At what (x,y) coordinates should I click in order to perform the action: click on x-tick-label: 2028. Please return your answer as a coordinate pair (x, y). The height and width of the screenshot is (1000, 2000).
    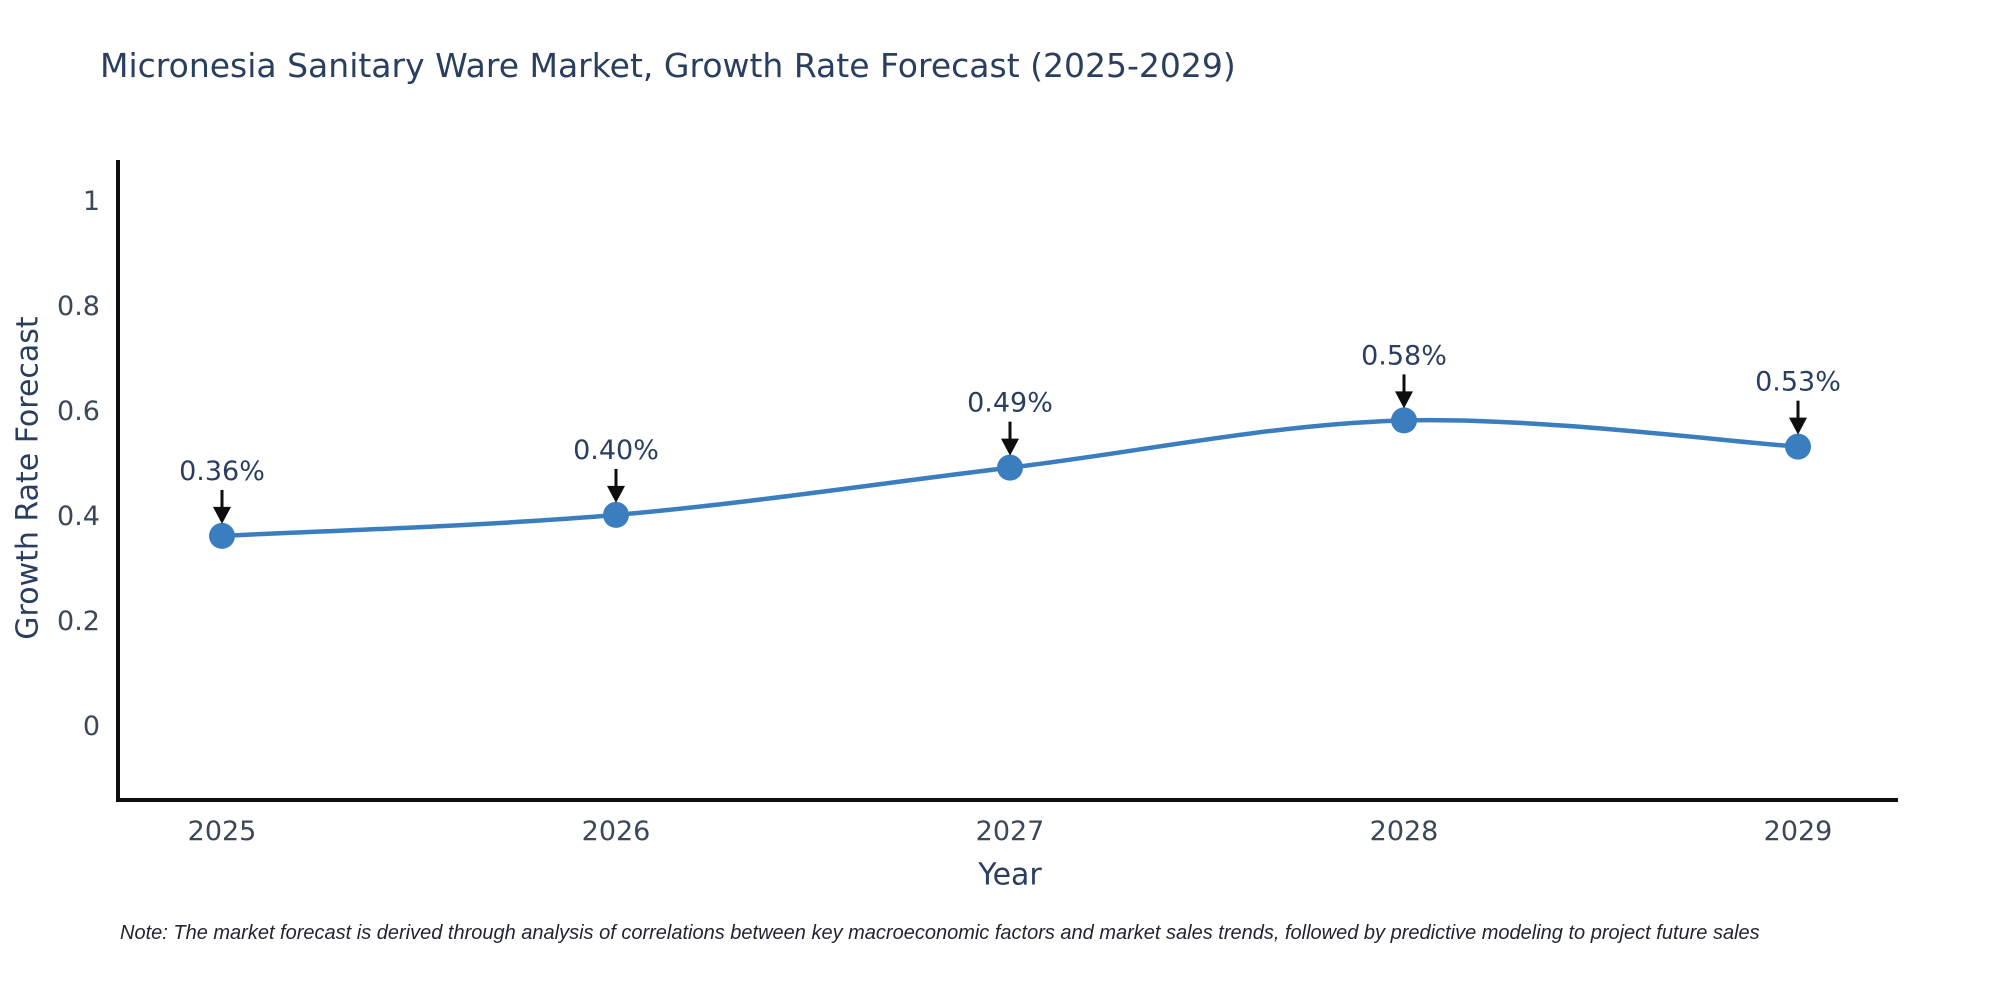
    Looking at the image, I should click on (1404, 831).